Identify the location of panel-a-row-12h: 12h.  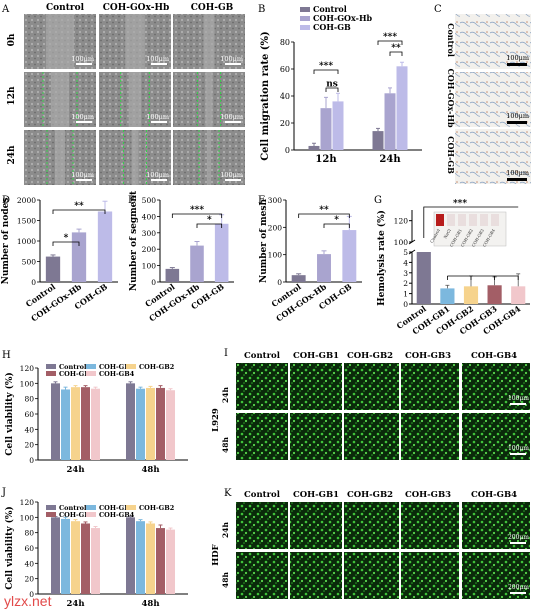
(12, 96).